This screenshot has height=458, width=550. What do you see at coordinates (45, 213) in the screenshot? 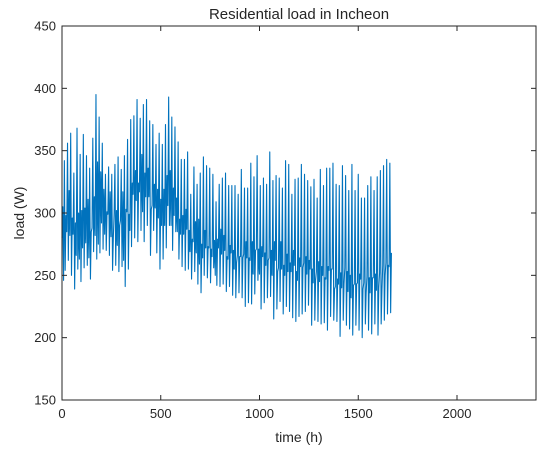
I see `y-tick-label: 300` at bounding box center [45, 213].